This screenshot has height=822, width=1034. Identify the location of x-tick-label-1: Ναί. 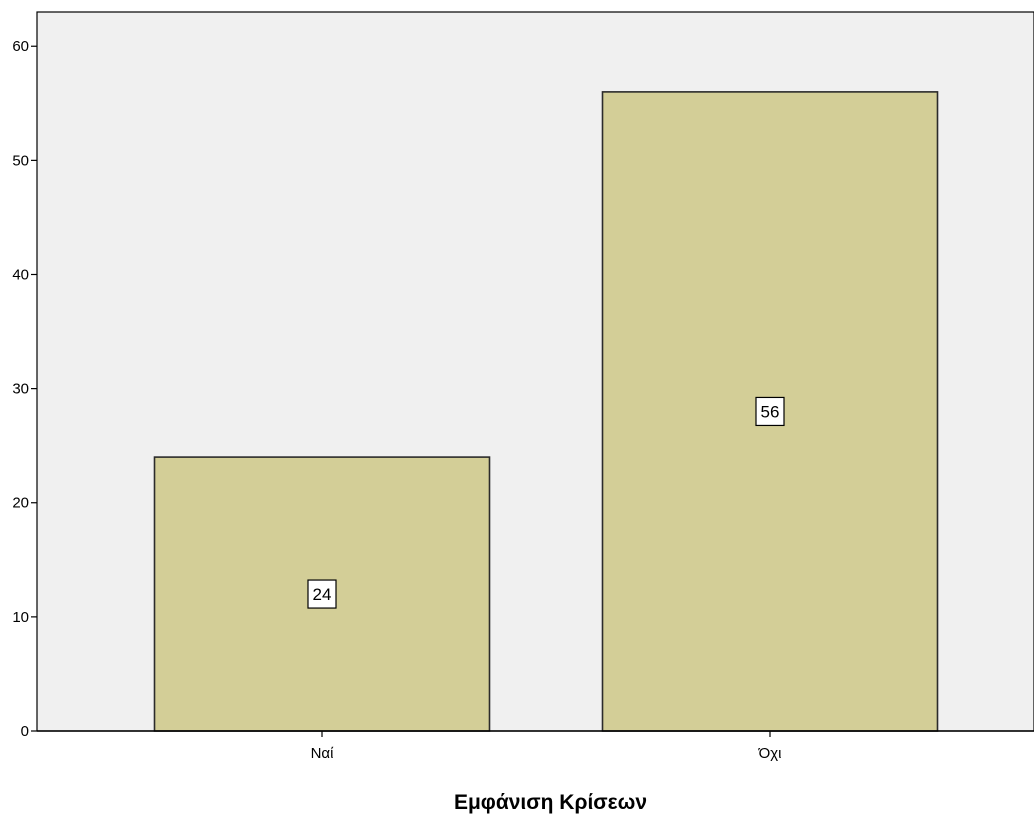
(323, 753).